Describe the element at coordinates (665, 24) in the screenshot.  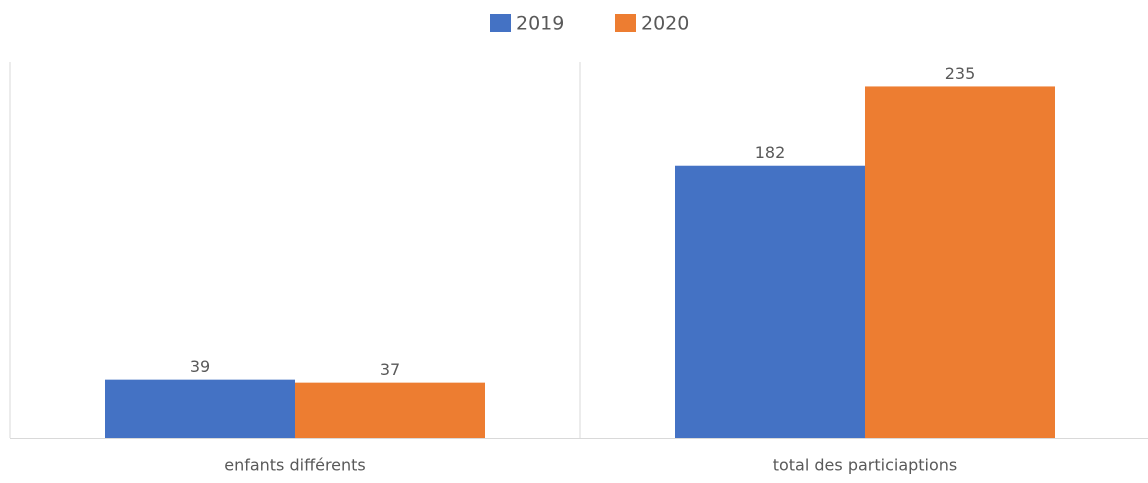
I see `legend-label: 2020` at that location.